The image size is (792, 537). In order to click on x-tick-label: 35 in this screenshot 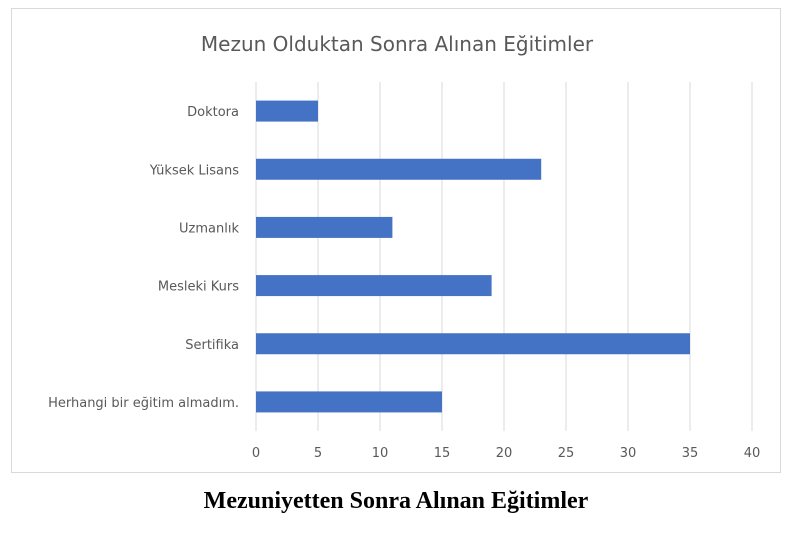, I will do `click(690, 453)`.